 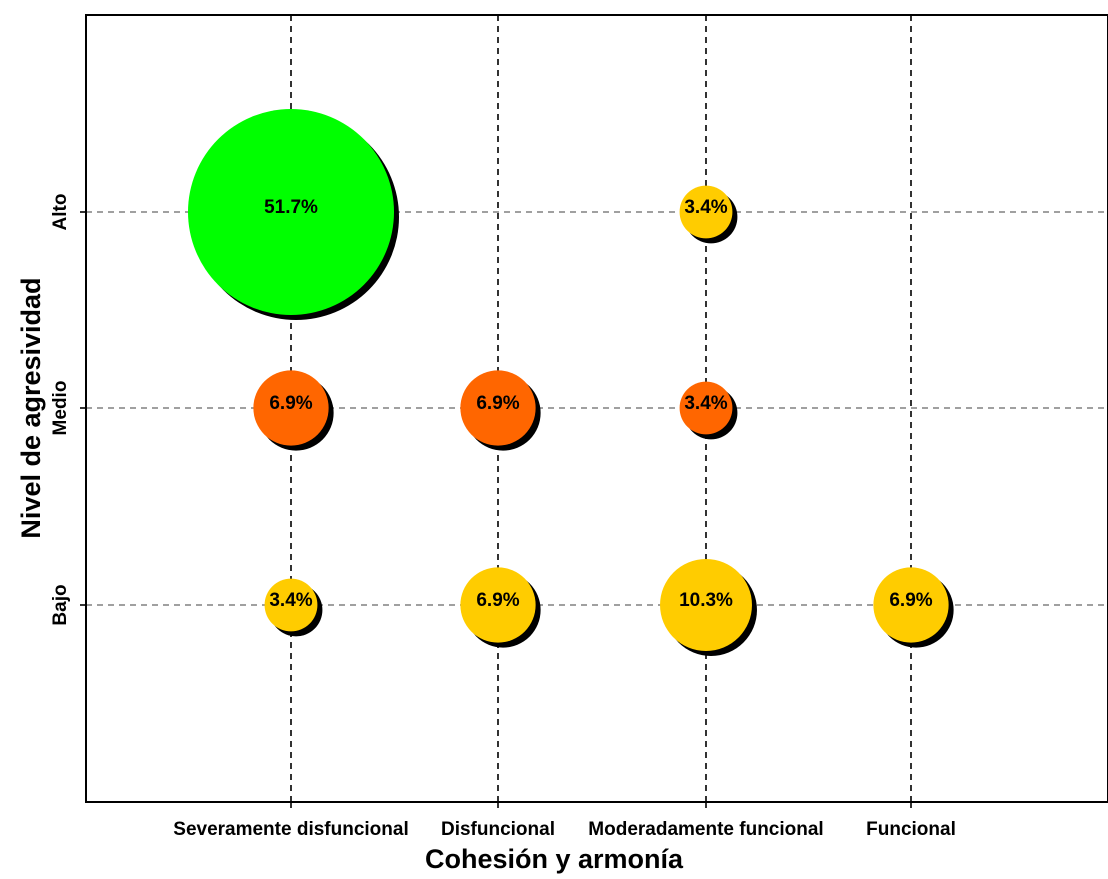 I want to click on bubble: 51.7%, so click(x=293, y=214).